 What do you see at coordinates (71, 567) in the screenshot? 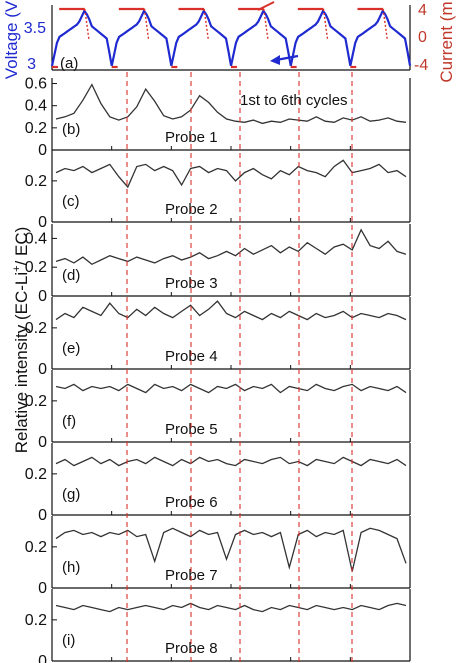
I see `panel-letter-label: (h)` at bounding box center [71, 567].